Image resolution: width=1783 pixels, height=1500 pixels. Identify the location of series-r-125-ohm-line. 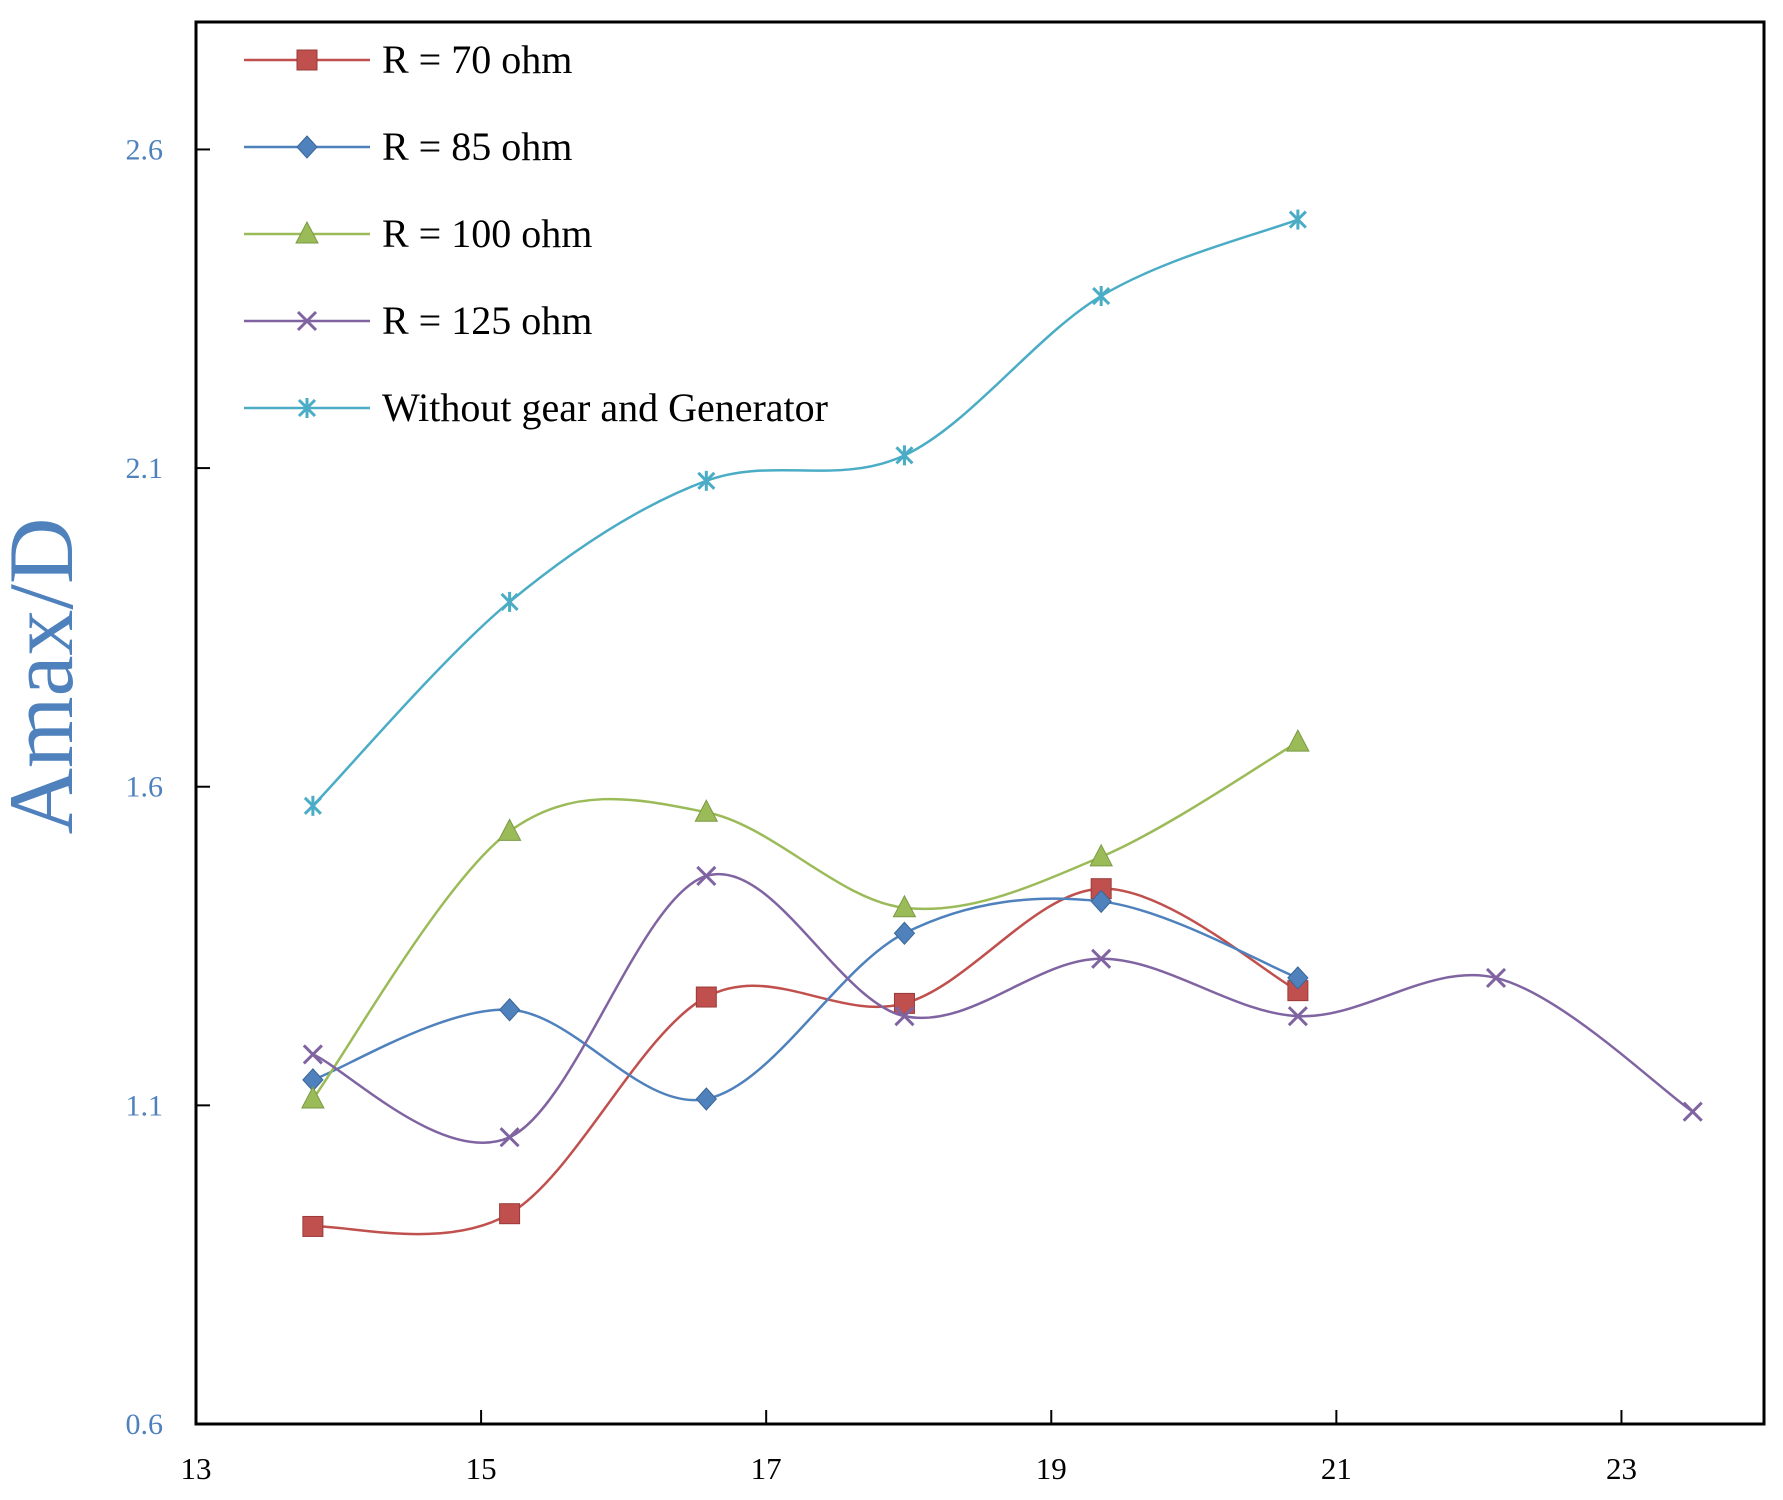
(1003, 1008).